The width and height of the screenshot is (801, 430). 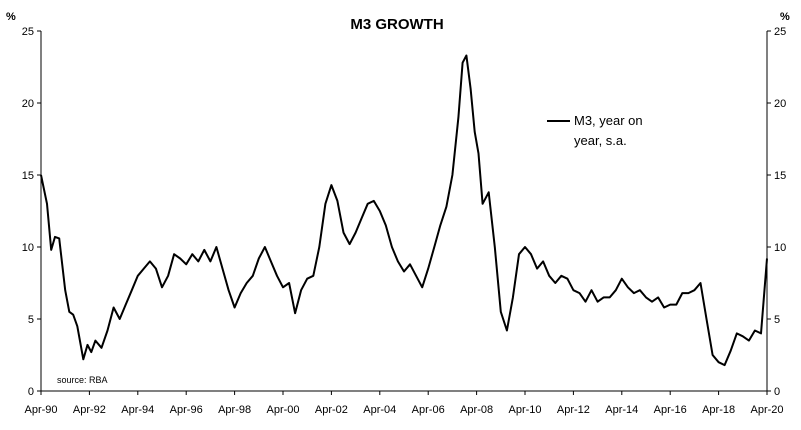 What do you see at coordinates (524, 410) in the screenshot?
I see `x-tick-label: Apr-10` at bounding box center [524, 410].